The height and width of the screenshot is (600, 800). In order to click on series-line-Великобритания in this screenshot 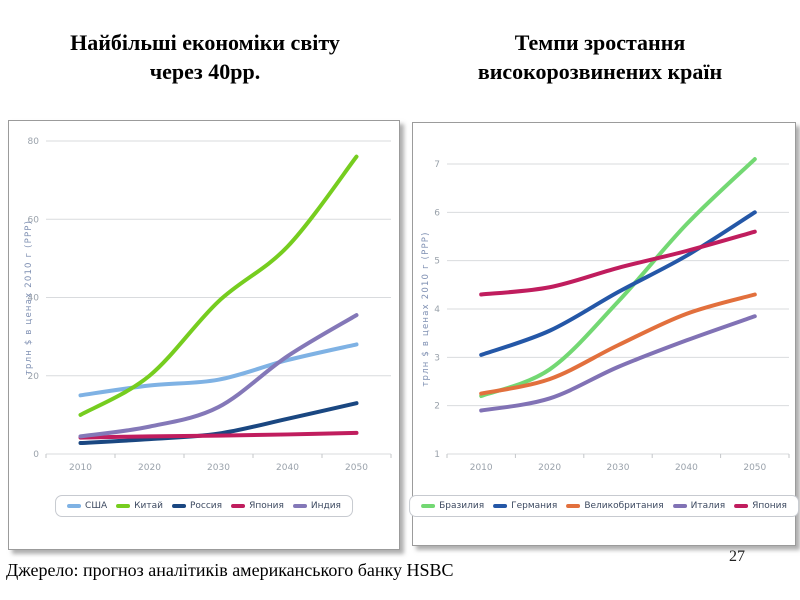, I will do `click(618, 344)`.